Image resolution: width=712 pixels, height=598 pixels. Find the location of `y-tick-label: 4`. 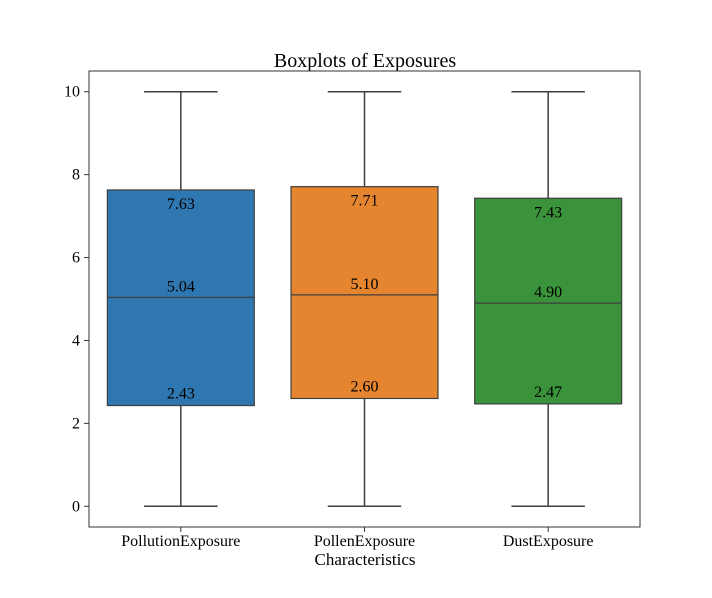

y-tick-label: 4 is located at coordinates (76, 340).